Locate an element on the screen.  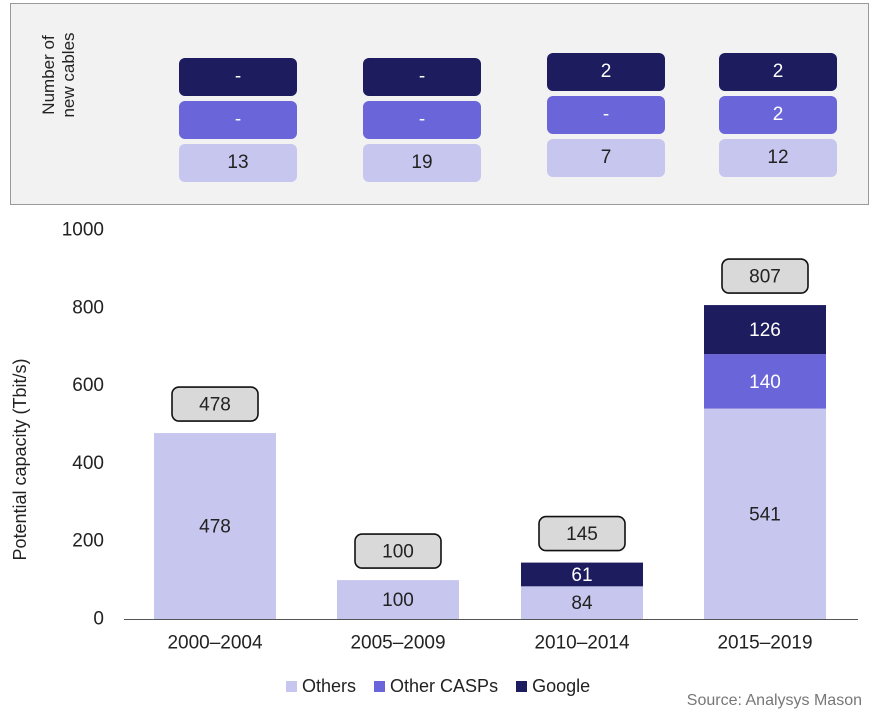
legend-swatch-google is located at coordinates (522, 686).